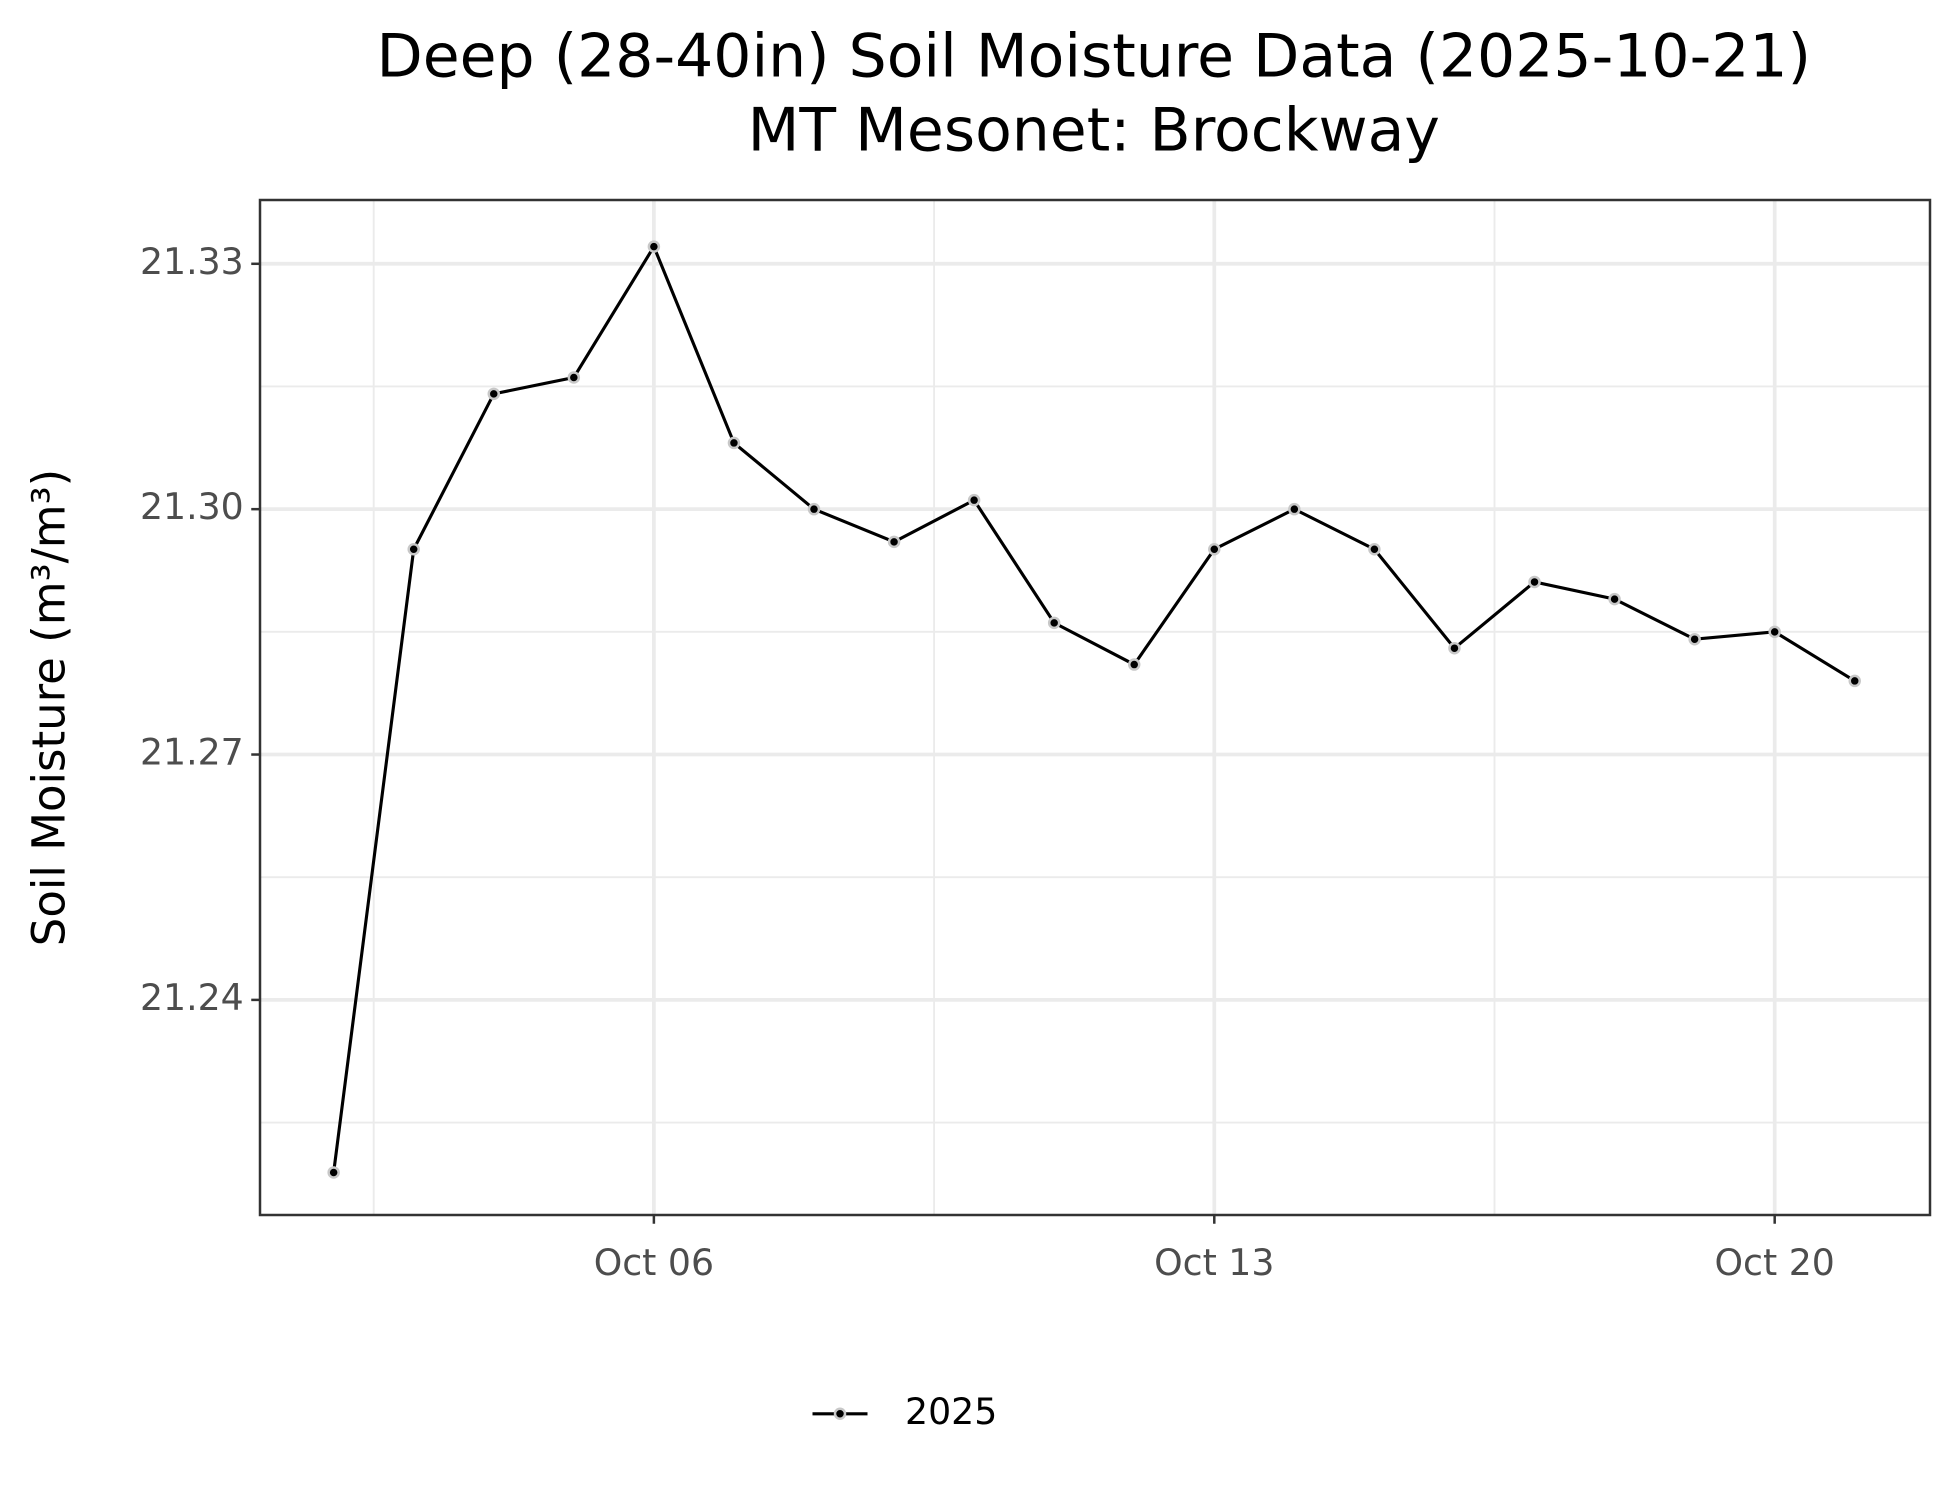  I want to click on y-tick-label: 21.27, so click(192, 752).